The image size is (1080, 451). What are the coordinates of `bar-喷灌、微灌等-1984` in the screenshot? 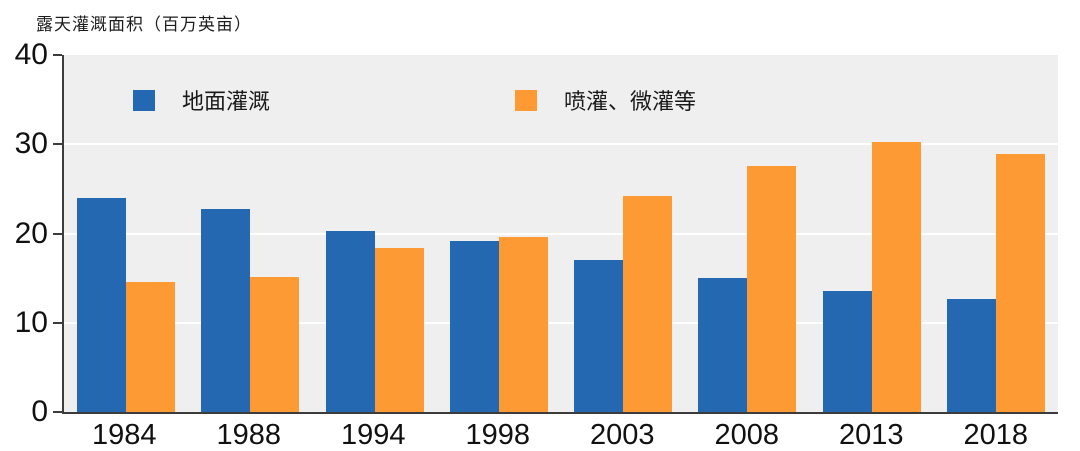 It's located at (151, 346).